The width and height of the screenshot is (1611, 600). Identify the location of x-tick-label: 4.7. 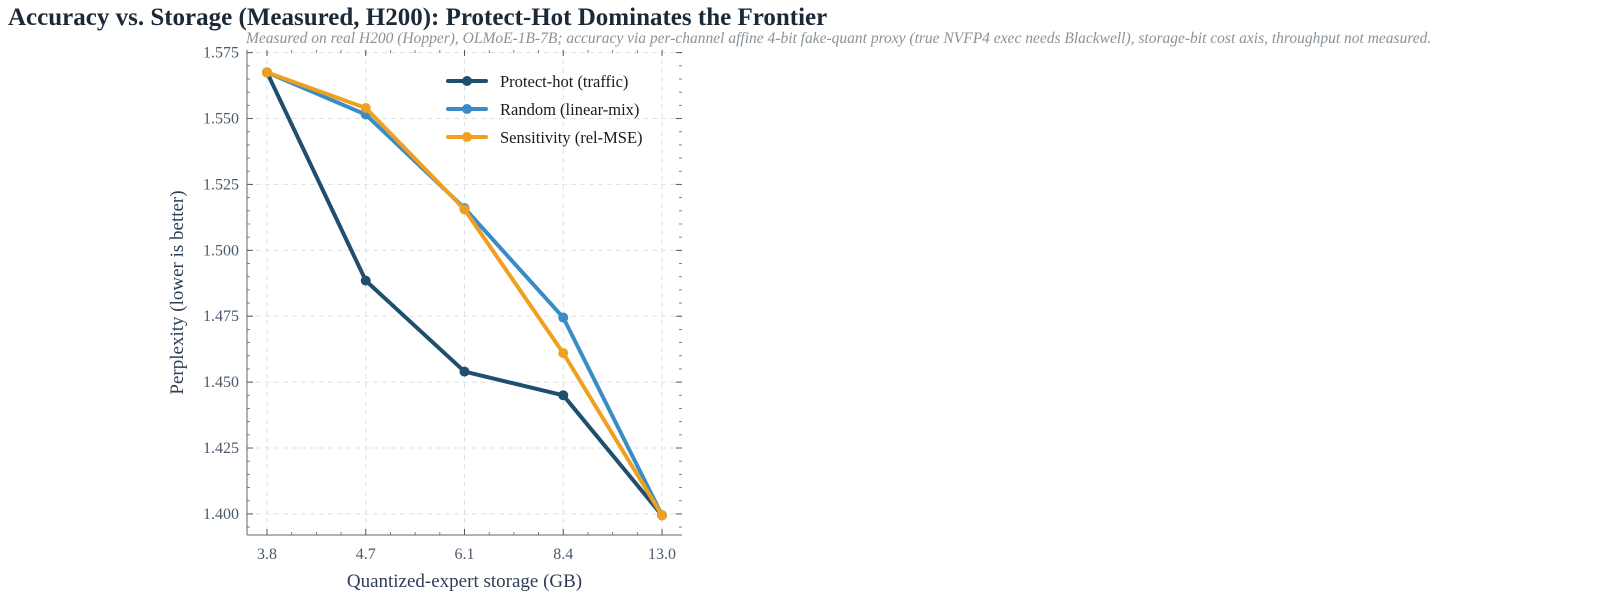
(366, 554).